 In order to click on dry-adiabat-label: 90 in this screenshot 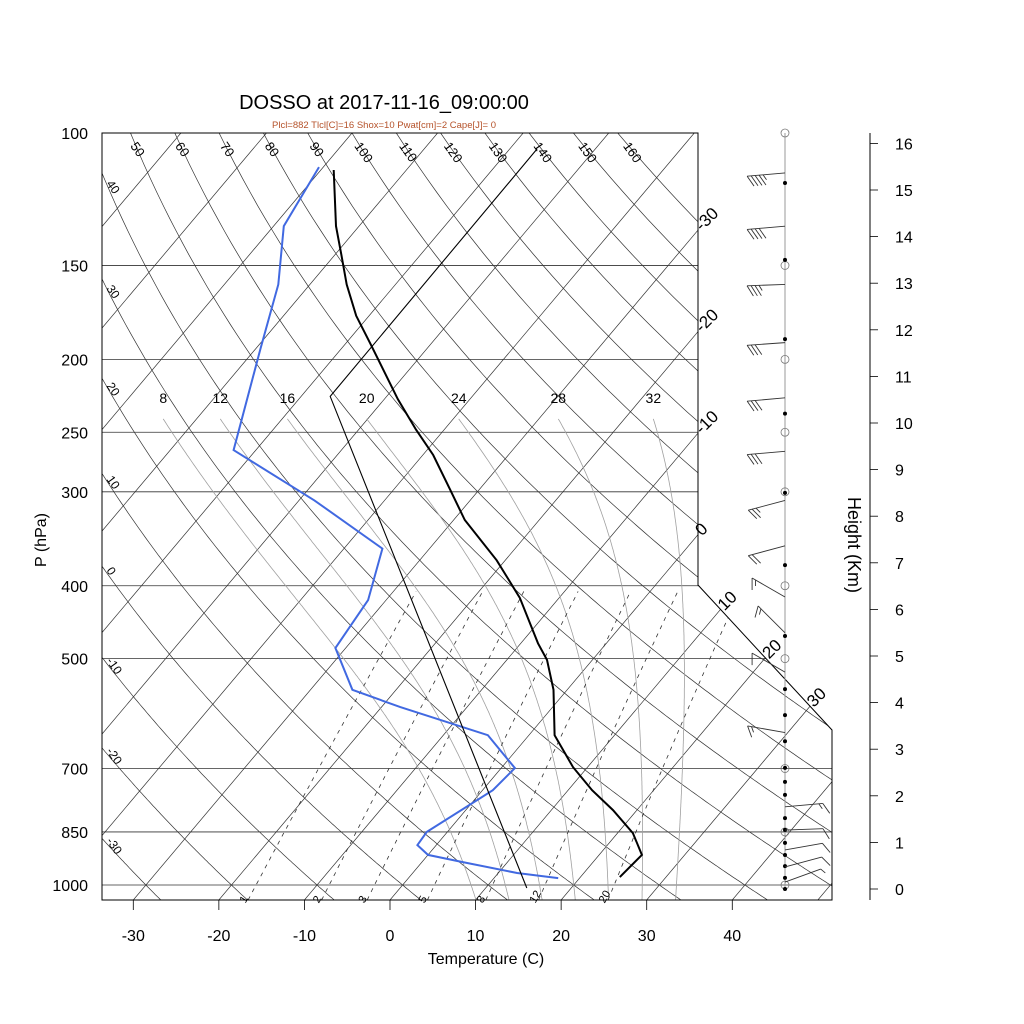, I will do `click(317, 149)`.